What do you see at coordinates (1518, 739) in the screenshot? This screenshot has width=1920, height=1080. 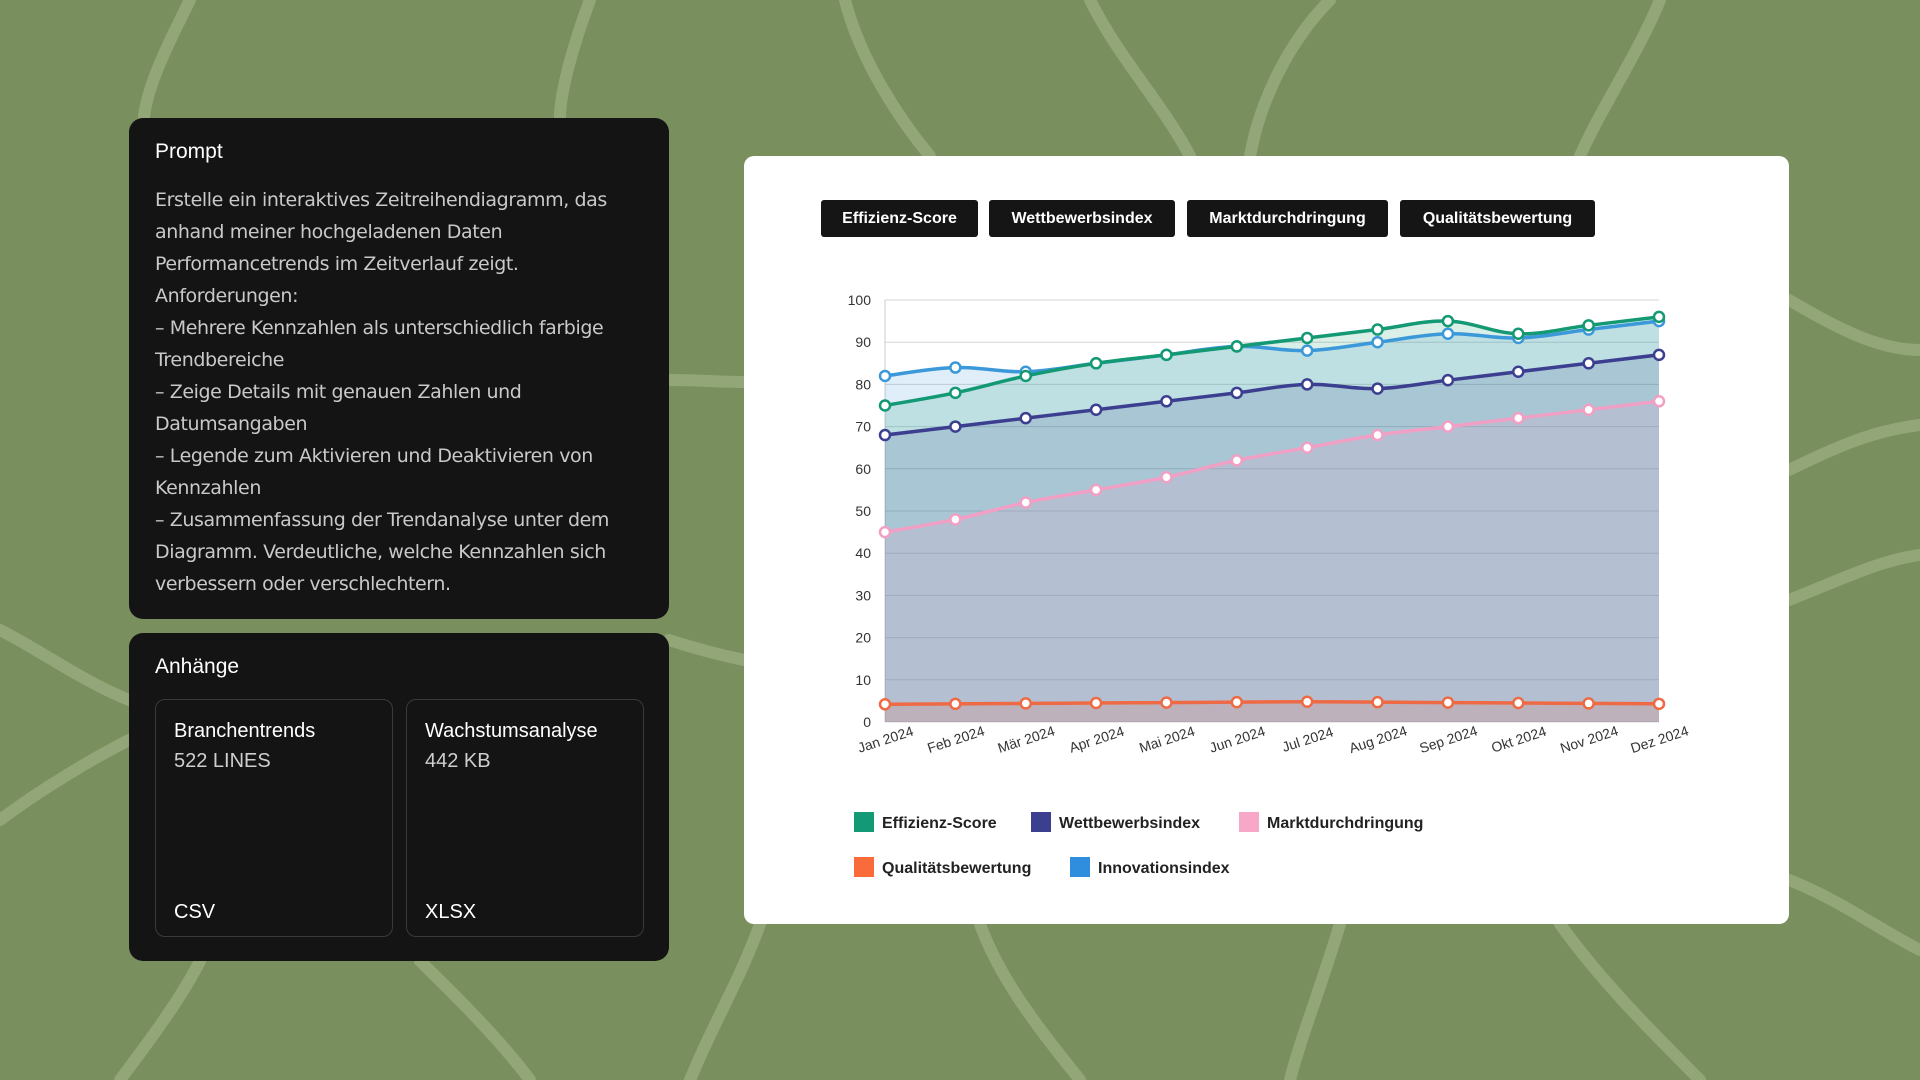 I see `x-tick-label: Okt 2024` at bounding box center [1518, 739].